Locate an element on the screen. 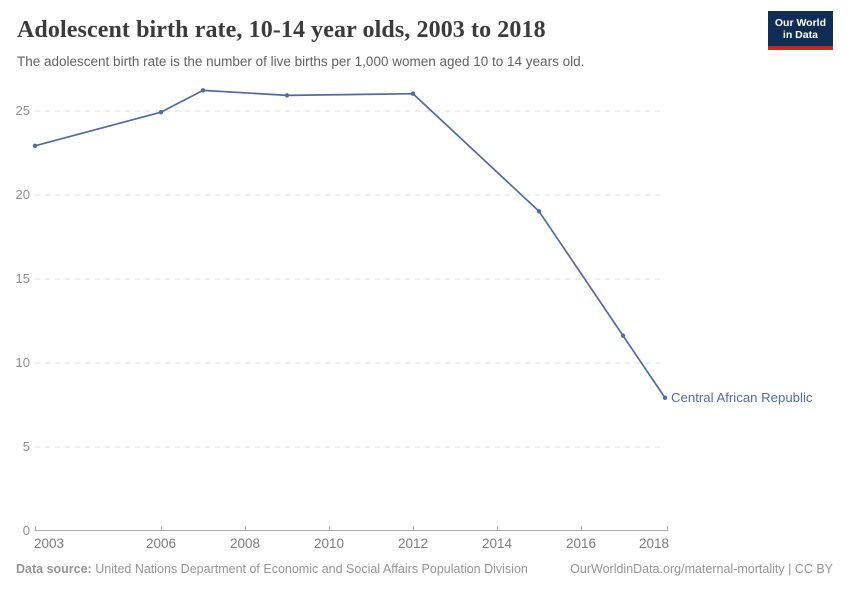 The width and height of the screenshot is (850, 600). x-axis-tick-label-2012: 2012 is located at coordinates (413, 543).